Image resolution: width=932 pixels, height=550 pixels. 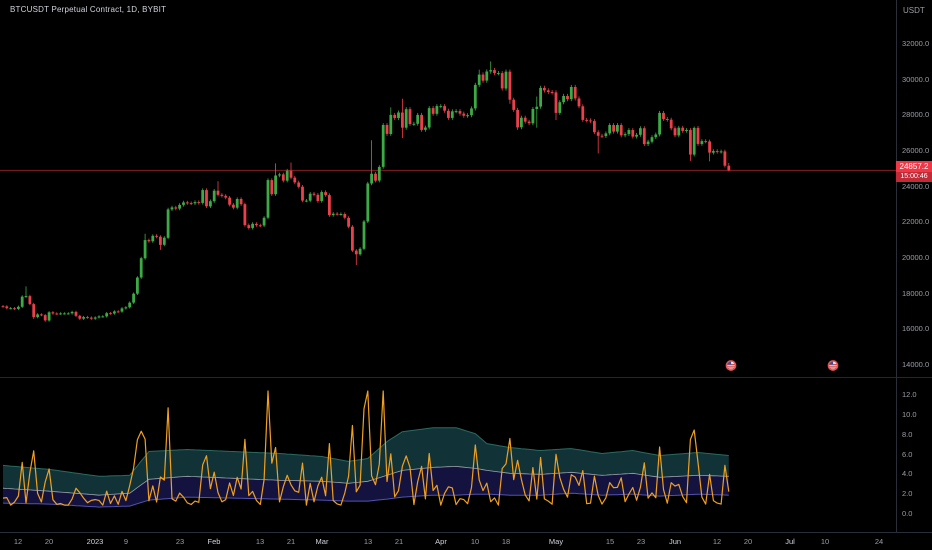 What do you see at coordinates (909, 414) in the screenshot?
I see `indicator-tick-label: 10.0` at bounding box center [909, 414].